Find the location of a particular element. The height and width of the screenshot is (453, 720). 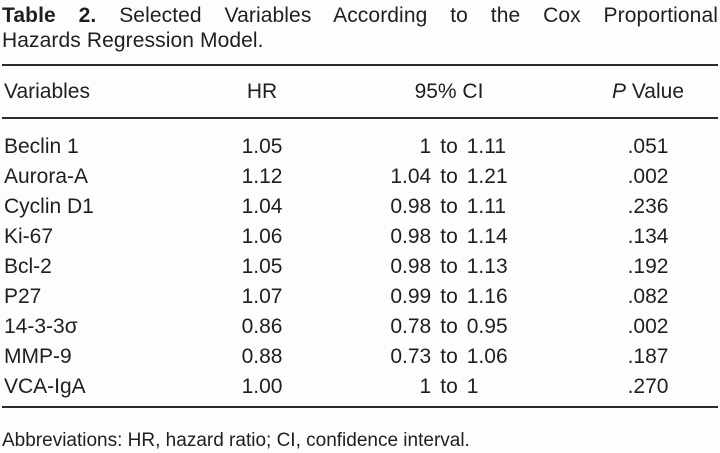

table-row: Cyclin D1 1.04 0.98 to 1.11 .236 is located at coordinates (360, 207).